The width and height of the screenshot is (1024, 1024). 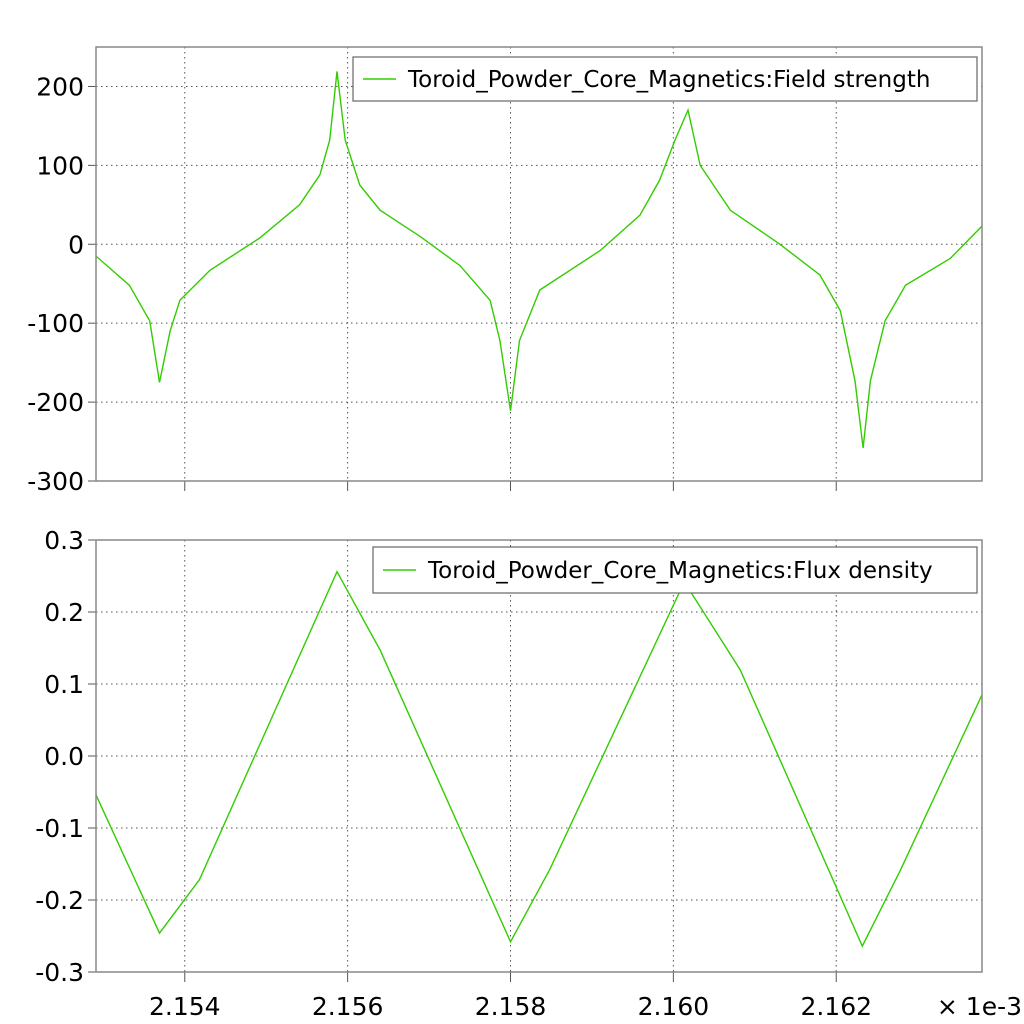 What do you see at coordinates (76, 244) in the screenshot?
I see `y-tick-label: 0` at bounding box center [76, 244].